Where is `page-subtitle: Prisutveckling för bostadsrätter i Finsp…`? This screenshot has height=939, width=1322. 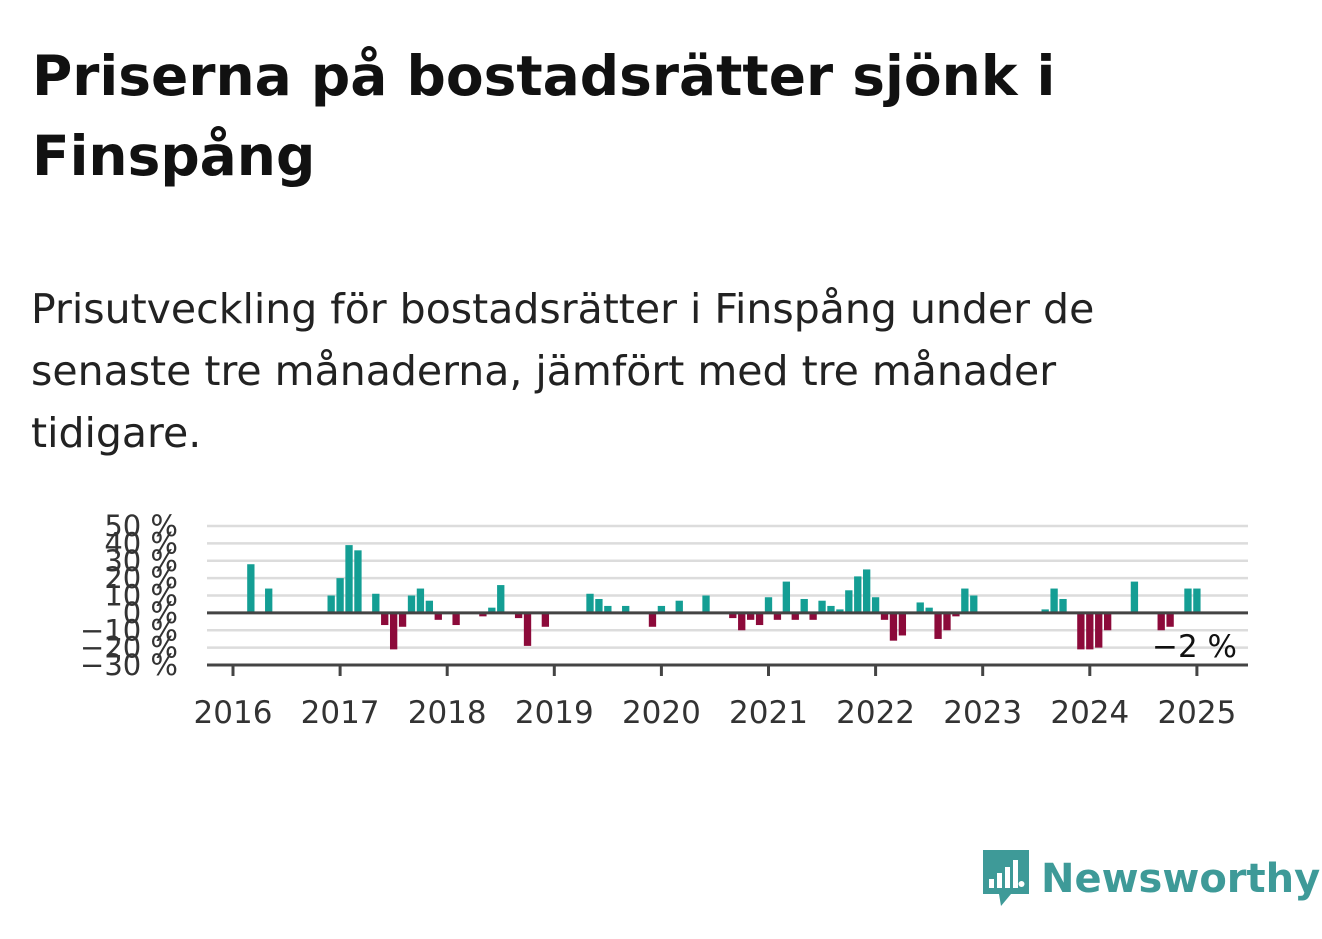 page-subtitle: Prisutveckling för bostadsrätter i Finsp… is located at coordinates (563, 371).